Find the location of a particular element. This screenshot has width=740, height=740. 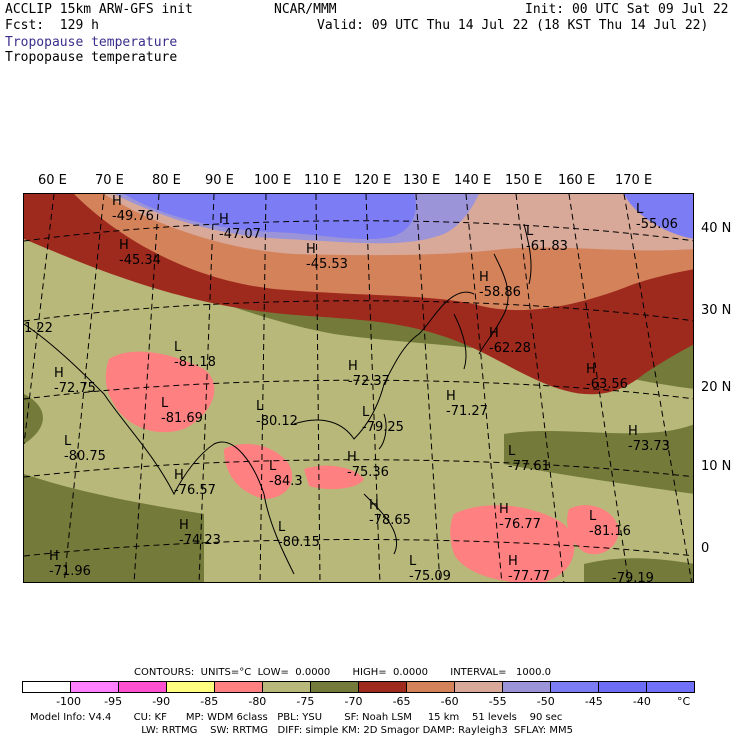

extremum-label: H -71.27 is located at coordinates (467, 404).